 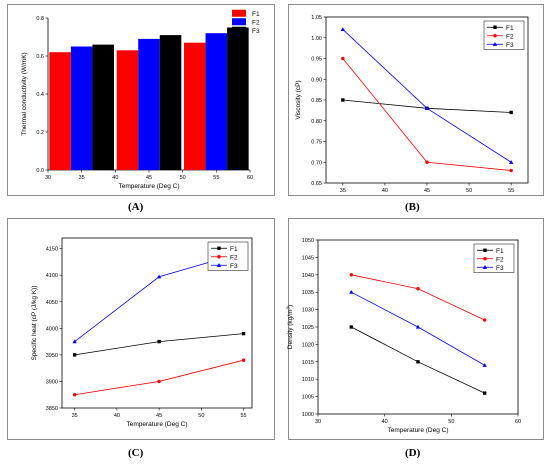 I want to click on y-tick-label: 3950, so click(x=52, y=356).